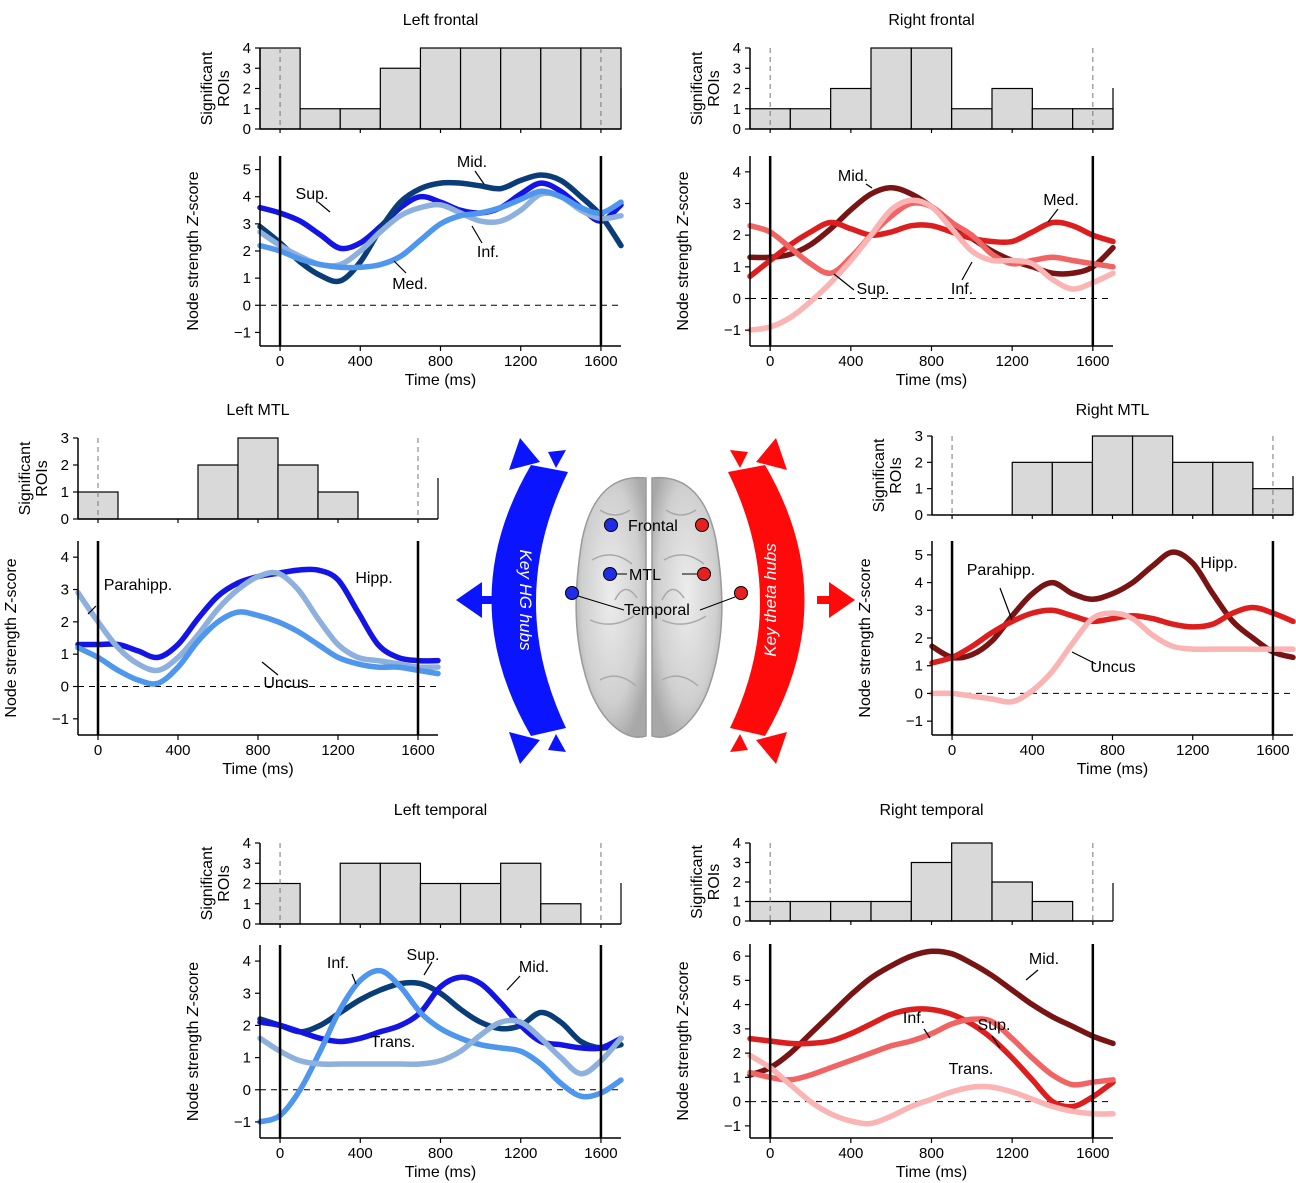  I want to click on panel-title: Right temporal, so click(931, 810).